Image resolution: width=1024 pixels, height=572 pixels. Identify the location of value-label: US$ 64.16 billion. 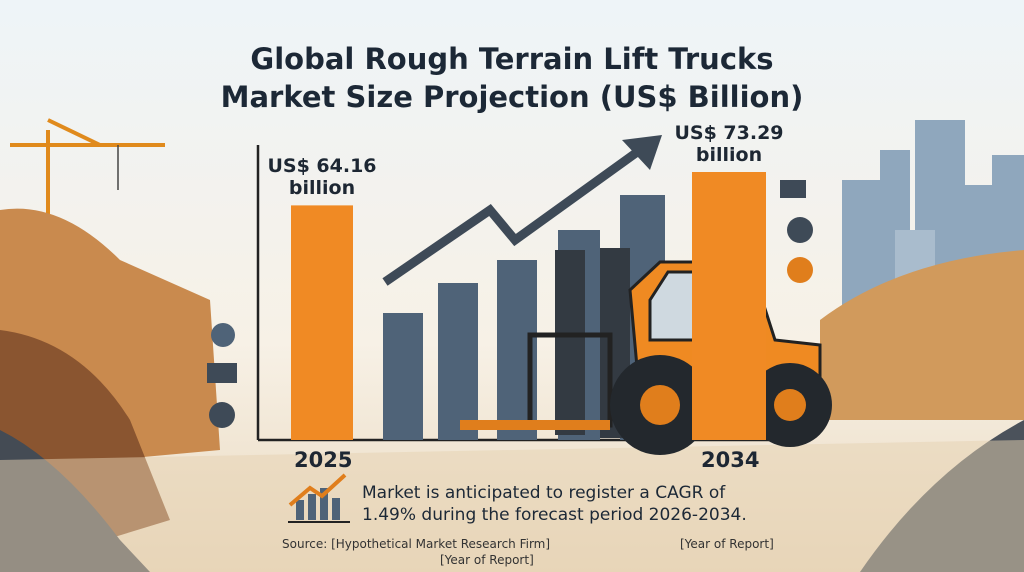
(322, 177).